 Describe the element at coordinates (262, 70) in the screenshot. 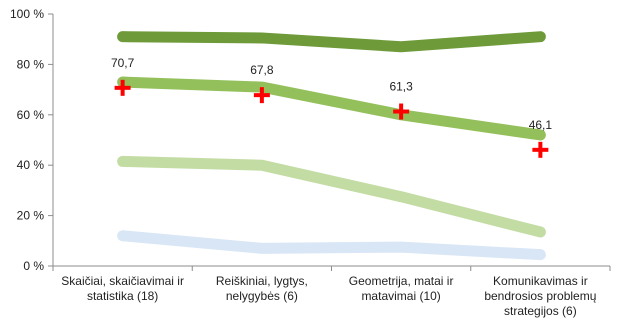

I see `data-label: 67,8` at that location.